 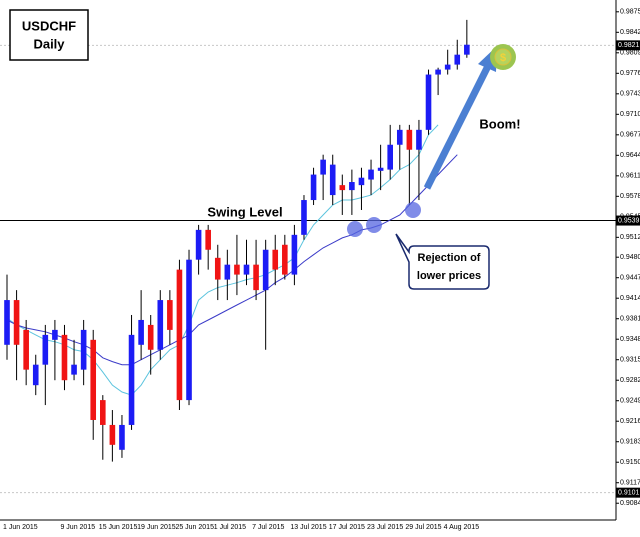 I want to click on y-tick-label: 0.9447, so click(x=630, y=278).